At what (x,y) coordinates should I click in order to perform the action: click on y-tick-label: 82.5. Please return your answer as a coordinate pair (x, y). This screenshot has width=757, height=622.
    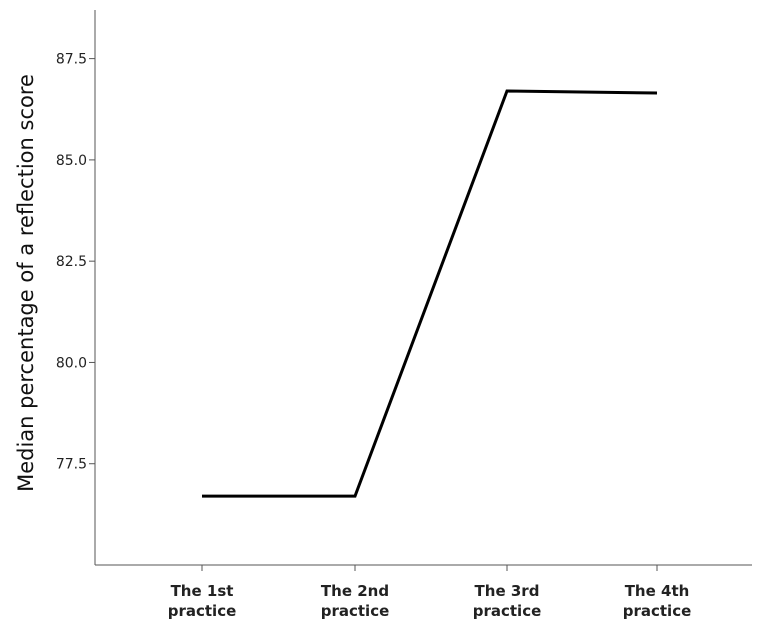
    Looking at the image, I should click on (71, 262).